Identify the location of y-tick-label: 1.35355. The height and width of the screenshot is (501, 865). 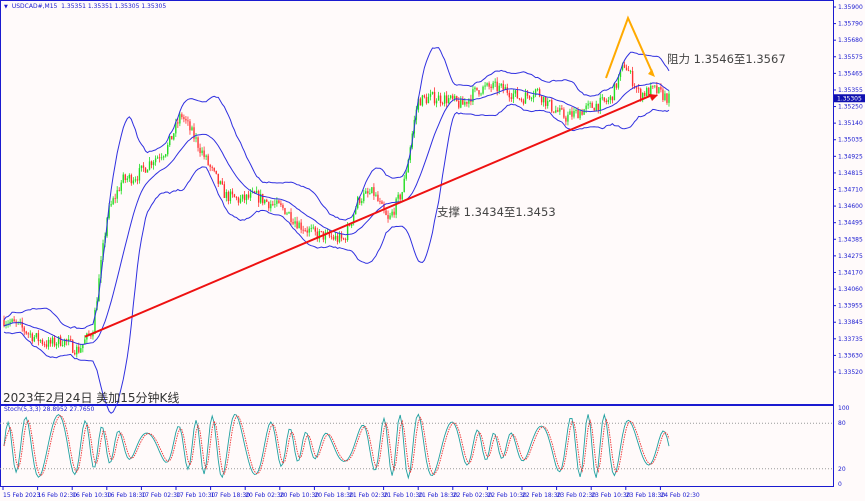
(850, 90).